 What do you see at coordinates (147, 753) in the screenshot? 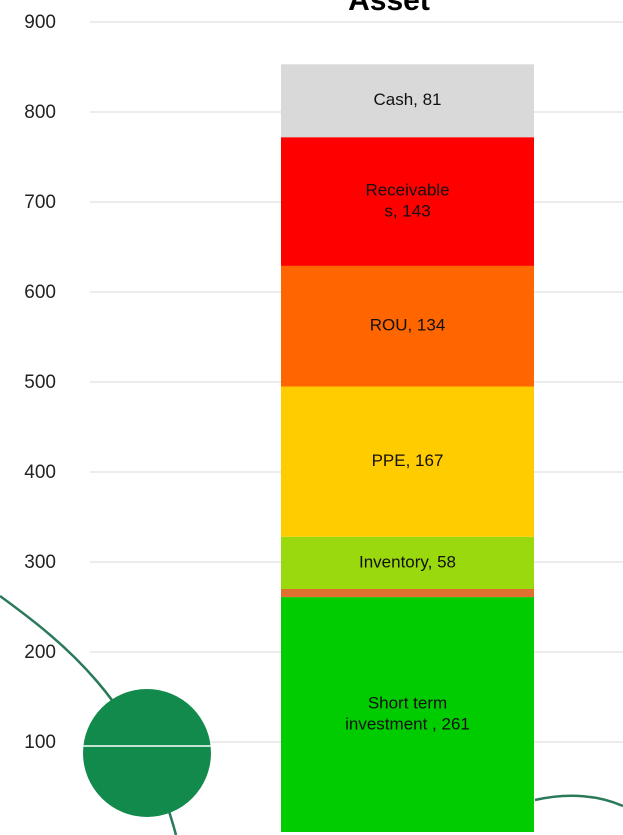
I see `decor-circle` at bounding box center [147, 753].